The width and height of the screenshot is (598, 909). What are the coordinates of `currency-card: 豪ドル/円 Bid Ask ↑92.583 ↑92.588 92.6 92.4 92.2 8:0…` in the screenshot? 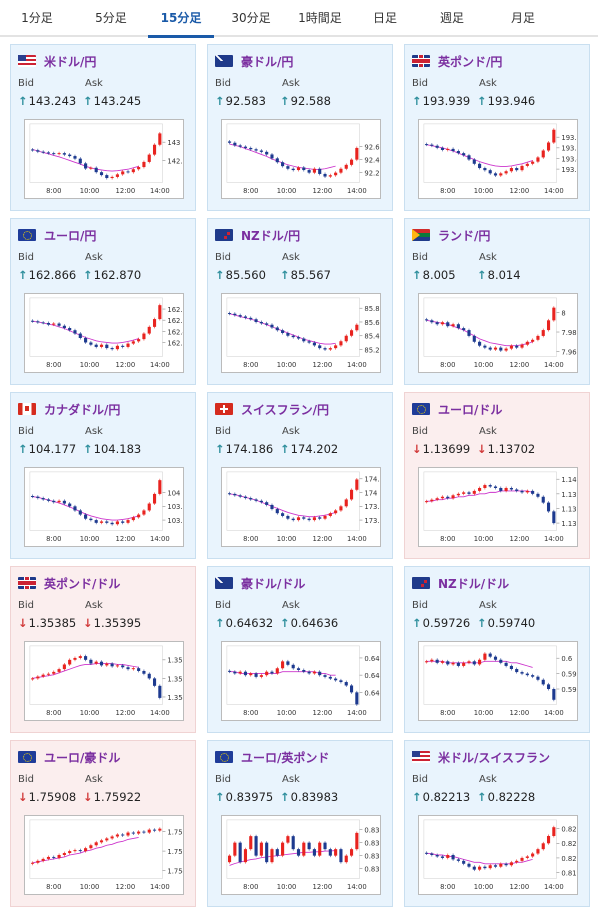 It's located at (300, 127).